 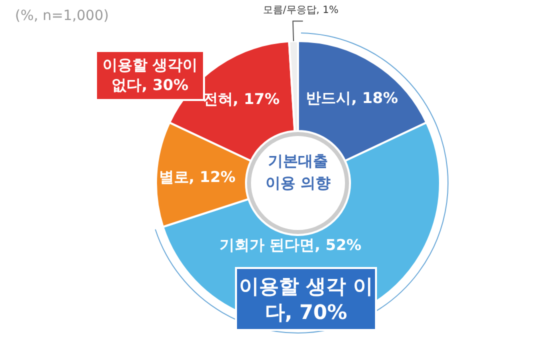 I want to click on text: (%, n=1,000), so click(x=62, y=16).